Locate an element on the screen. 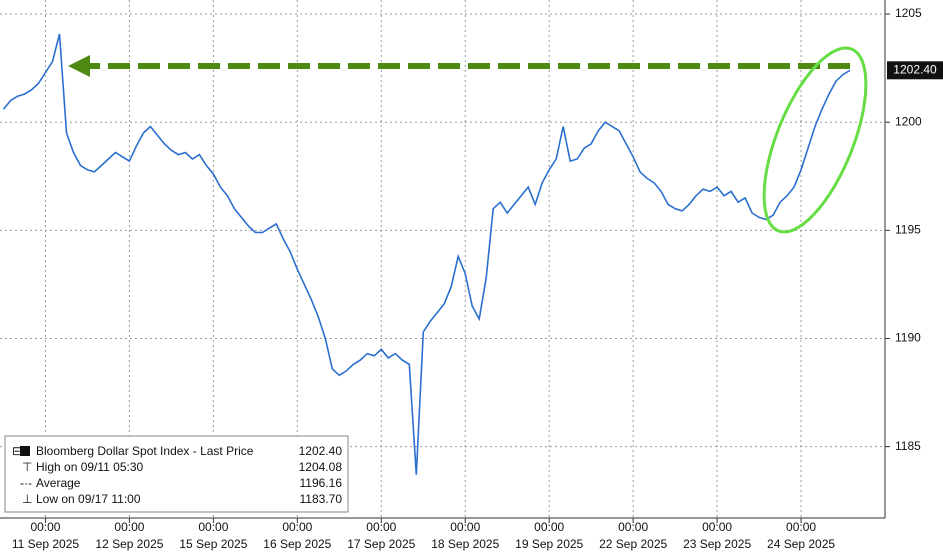 The width and height of the screenshot is (943, 553). legend-value: 1183.70 is located at coordinates (321, 499).